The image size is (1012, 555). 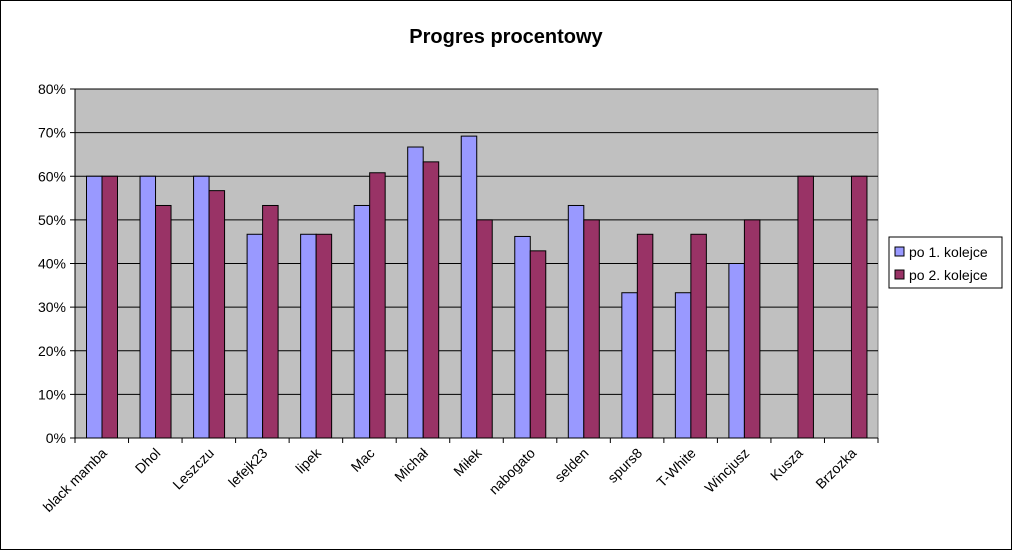 I want to click on legend-box, so click(x=945, y=262).